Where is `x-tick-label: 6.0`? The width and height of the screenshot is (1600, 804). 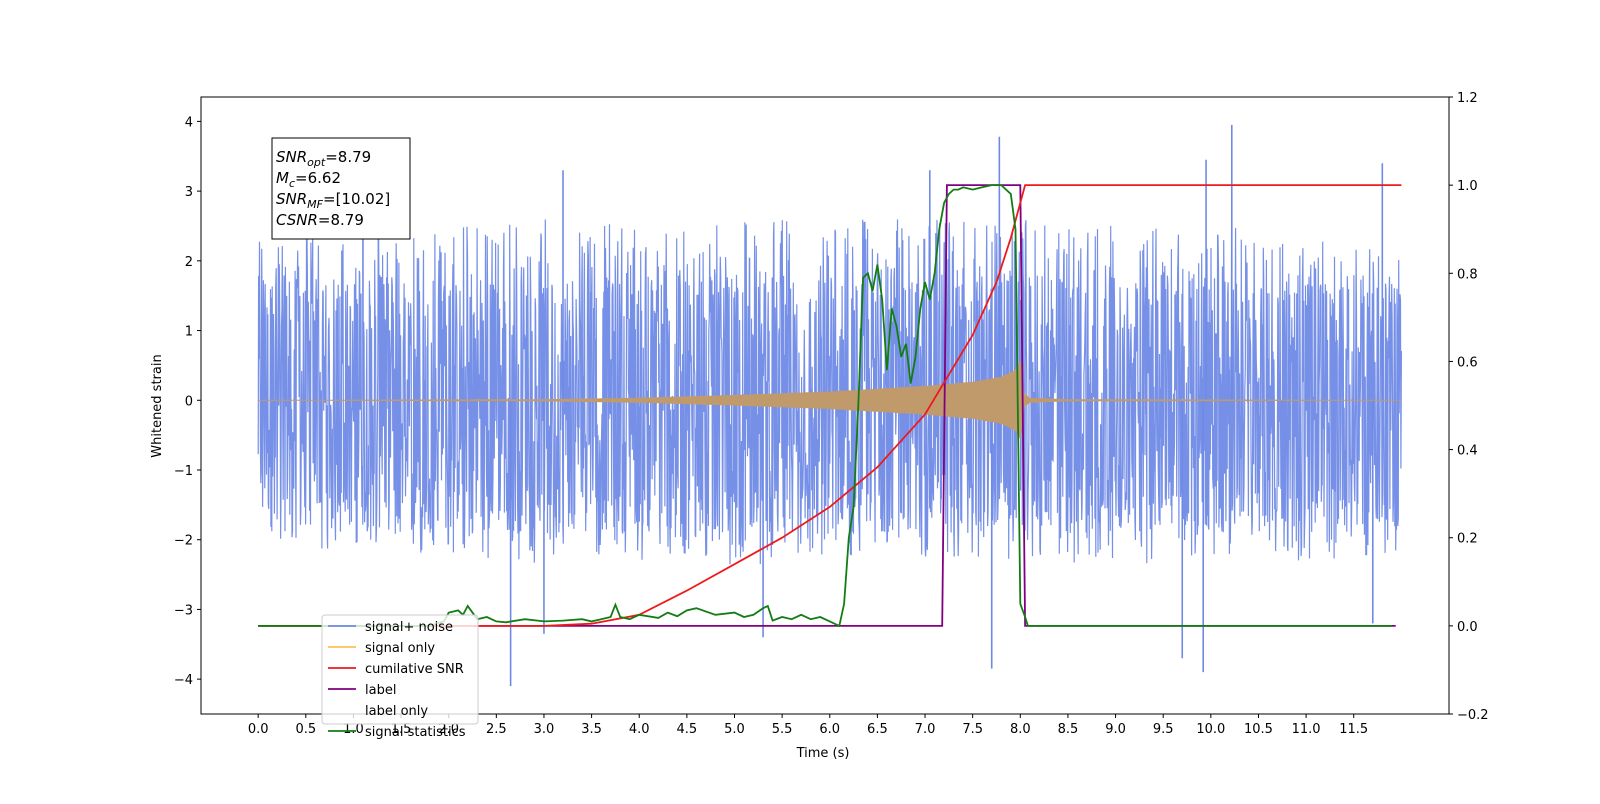
x-tick-label: 6.0 is located at coordinates (829, 729).